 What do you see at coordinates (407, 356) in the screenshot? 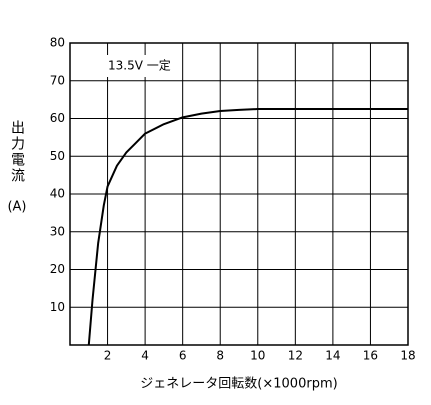
I see `x-tick-label: 18` at bounding box center [407, 356].